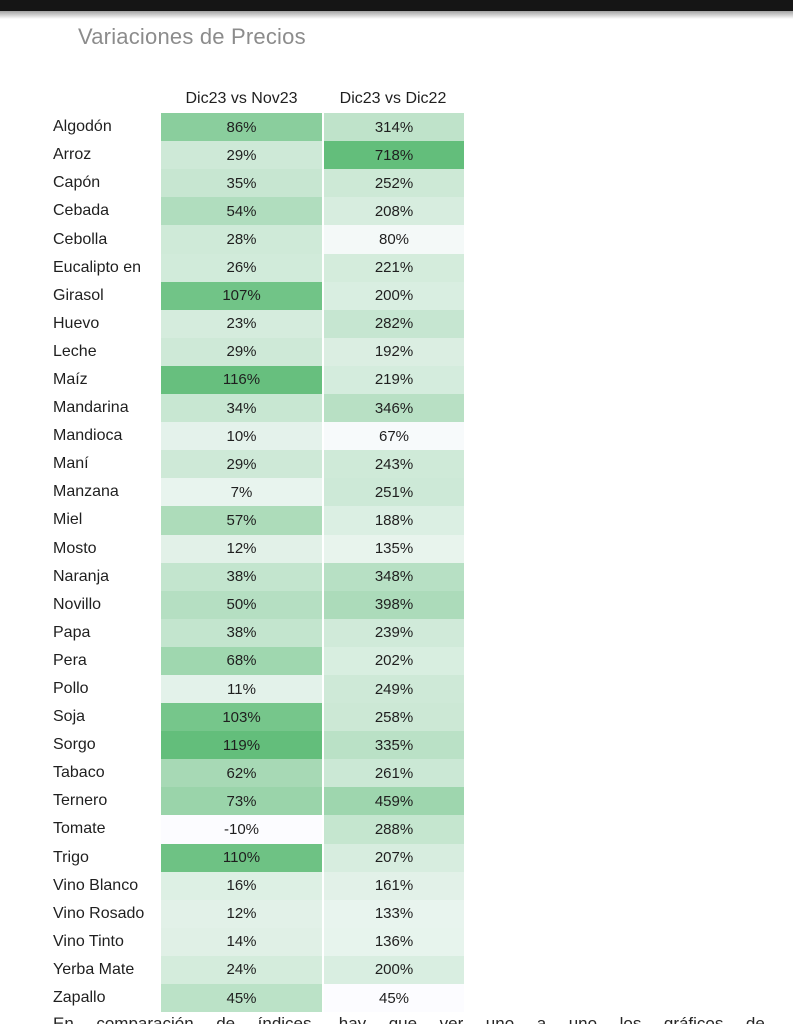 The height and width of the screenshot is (1024, 793). Describe the element at coordinates (393, 689) in the screenshot. I see `value-cell: 249%` at that location.